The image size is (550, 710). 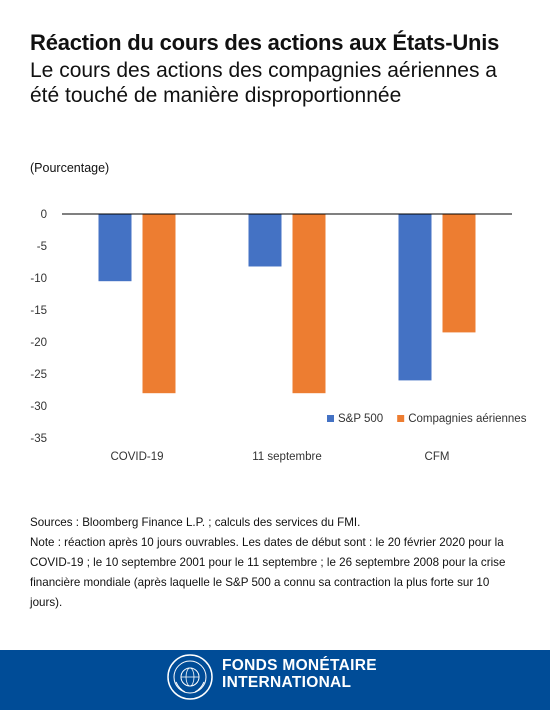 I want to click on x-tick-label: CFM, so click(x=437, y=457).